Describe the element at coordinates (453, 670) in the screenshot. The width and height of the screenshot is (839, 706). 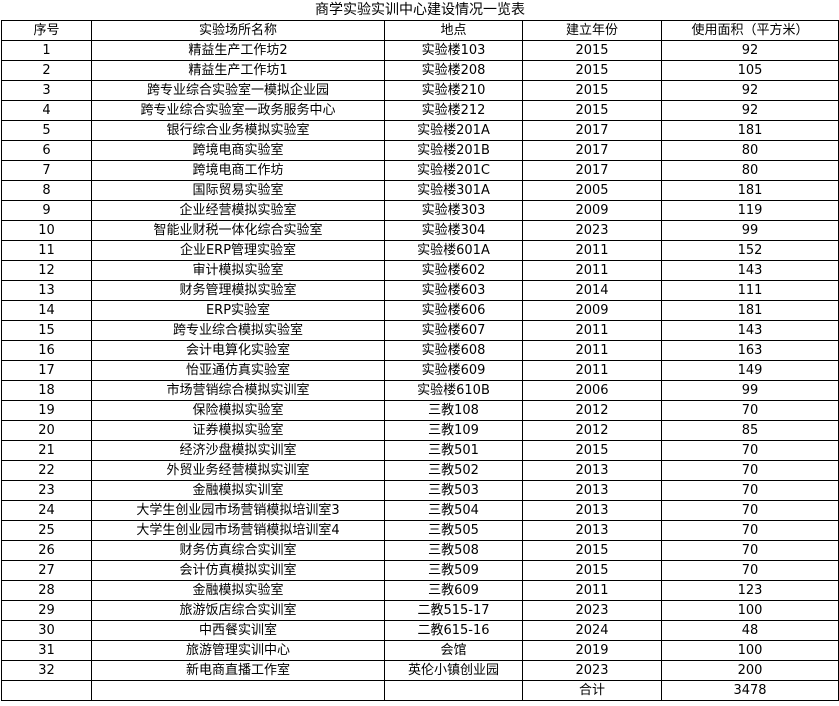
I see `location-cell: 英伦小镇创业园` at that location.